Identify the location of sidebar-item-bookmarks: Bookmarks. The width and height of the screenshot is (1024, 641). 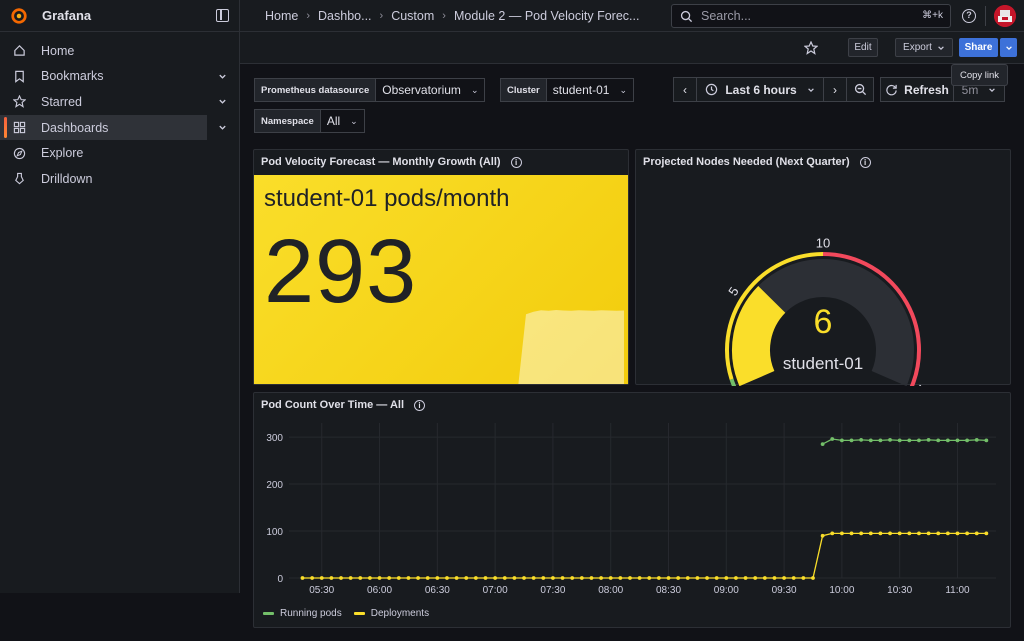
(119, 77).